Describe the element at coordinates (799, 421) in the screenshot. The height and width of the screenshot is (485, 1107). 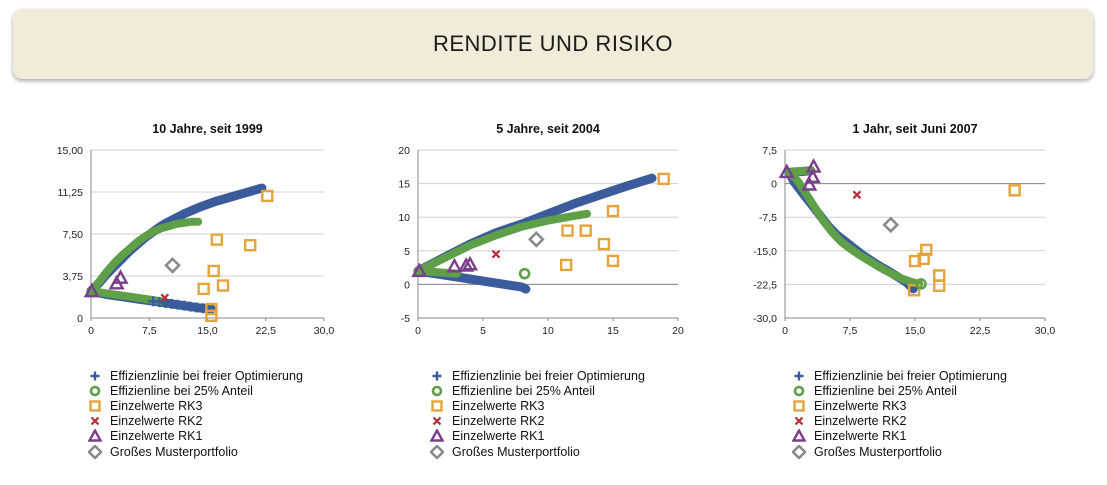
I see `cross-icon` at that location.